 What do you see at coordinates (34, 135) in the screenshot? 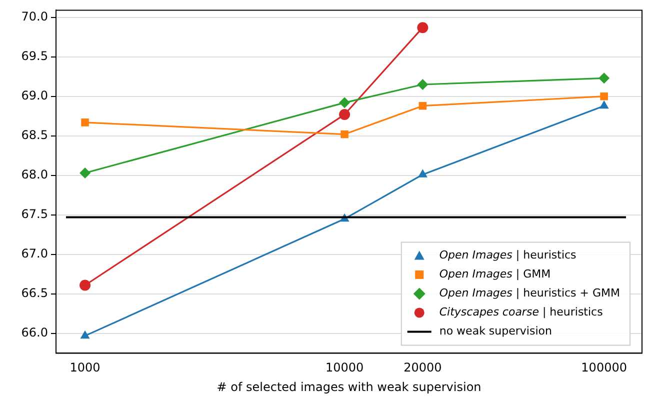
I see `y-tick-label: 68.5` at bounding box center [34, 135].